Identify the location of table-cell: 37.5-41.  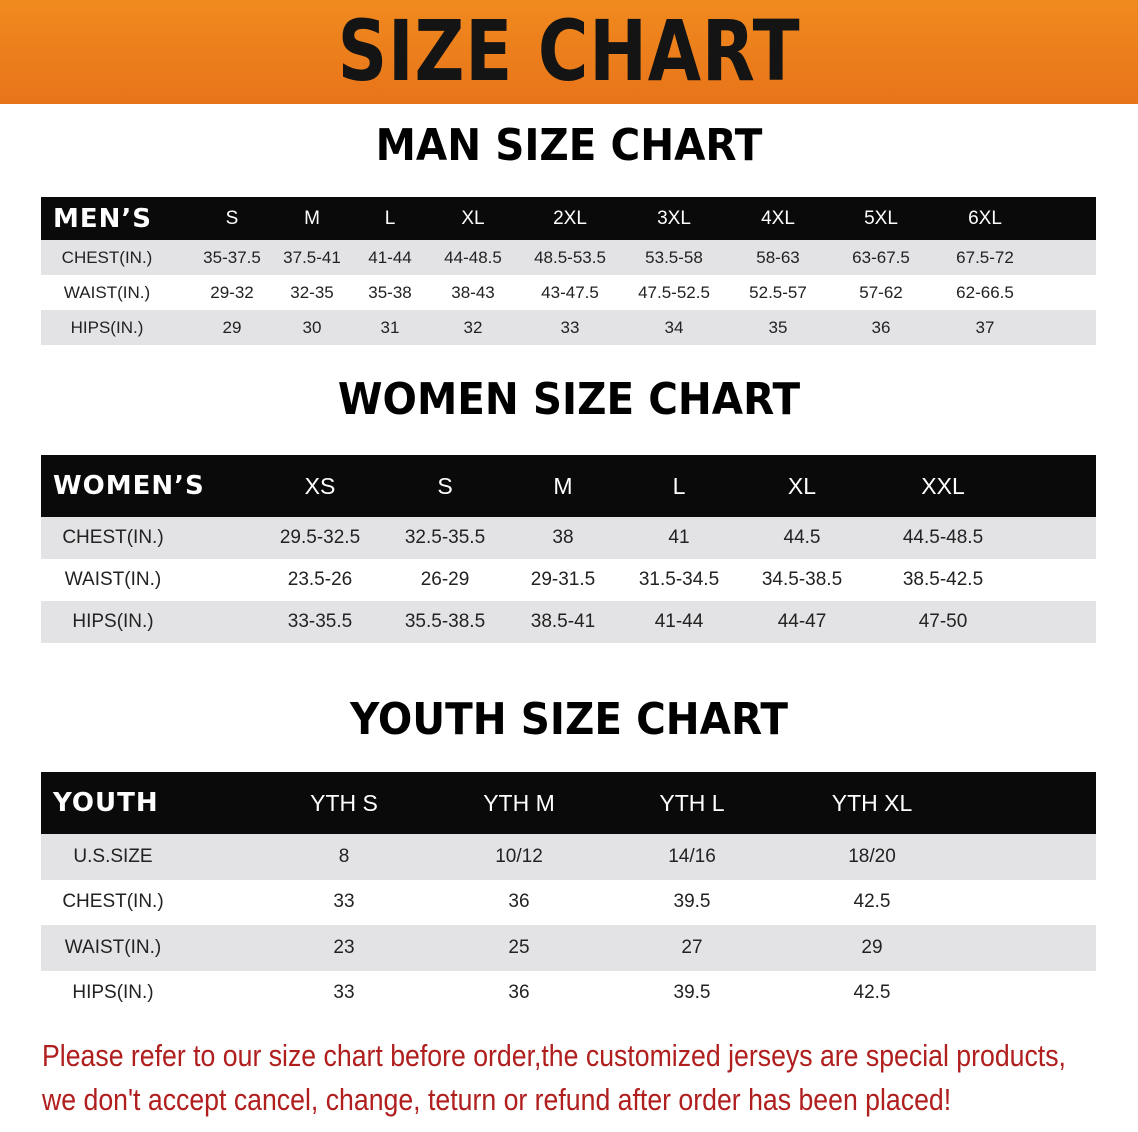
(312, 257).